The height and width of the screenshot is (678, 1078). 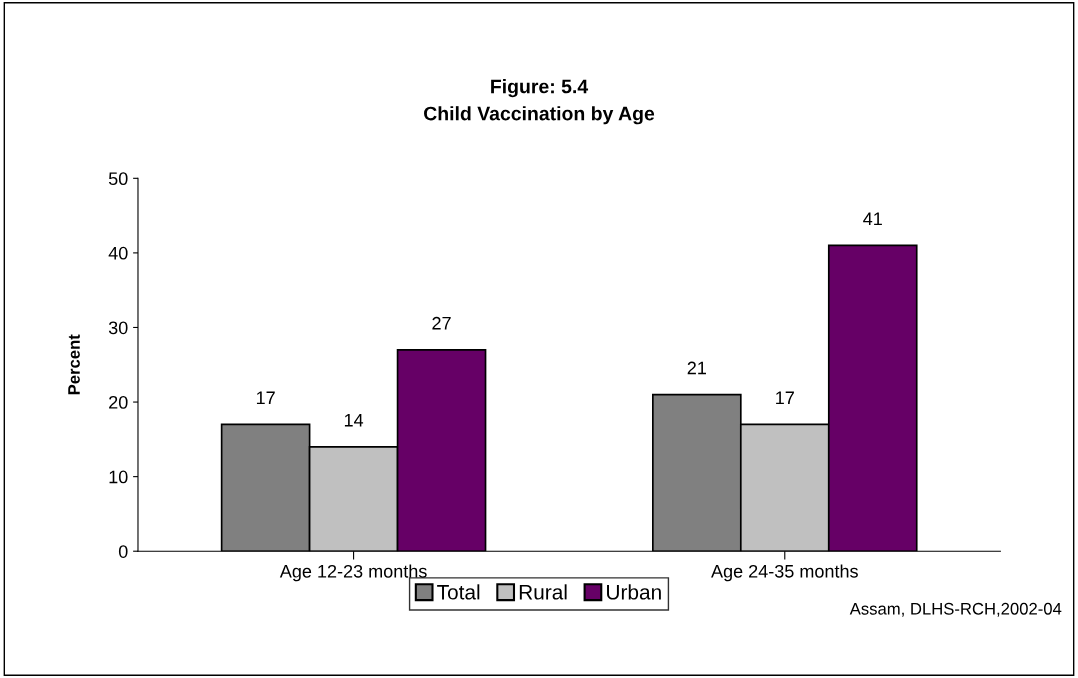 What do you see at coordinates (696, 368) in the screenshot?
I see `data-label: 21` at bounding box center [696, 368].